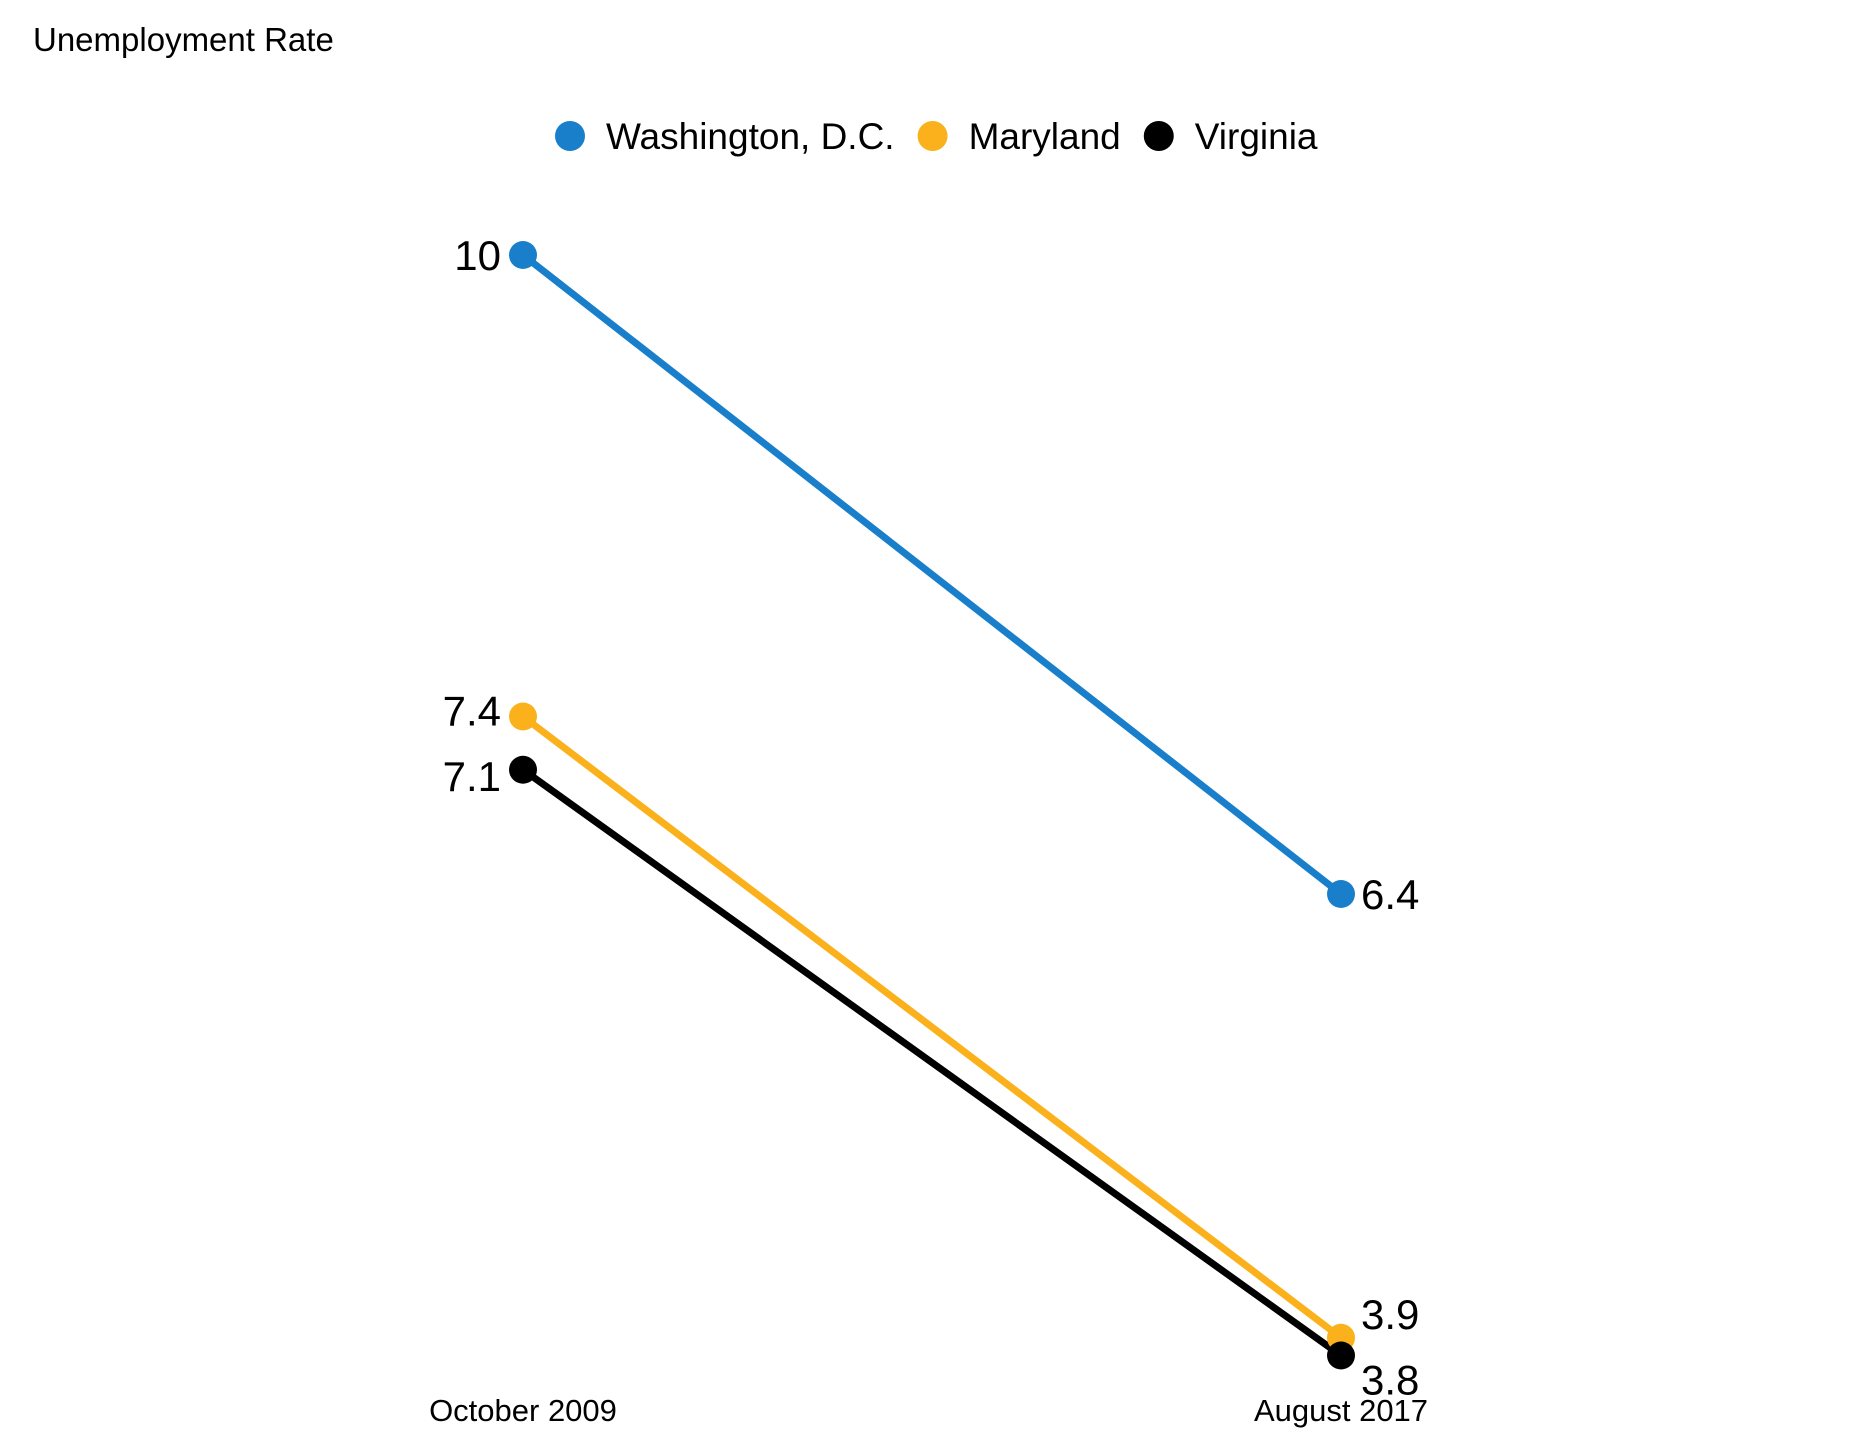 This screenshot has width=1872, height=1440. I want to click on data-point-maryland-october-2009, so click(523, 716).